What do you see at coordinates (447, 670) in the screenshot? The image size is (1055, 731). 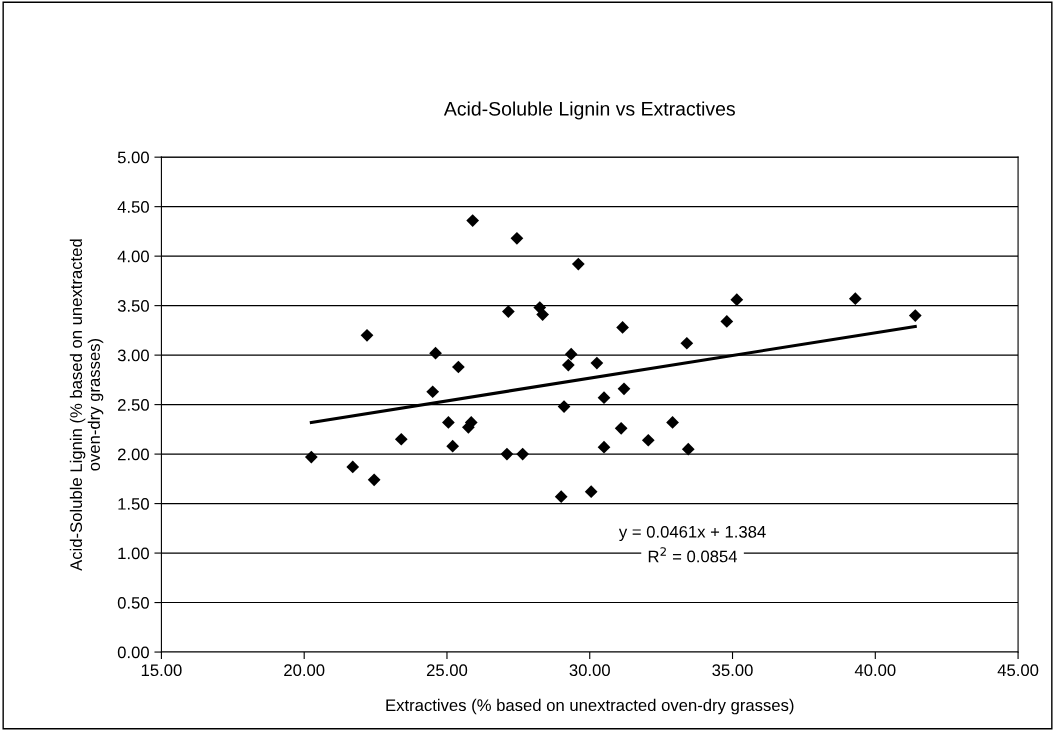 I see `x-tick-label: 25.00` at bounding box center [447, 670].